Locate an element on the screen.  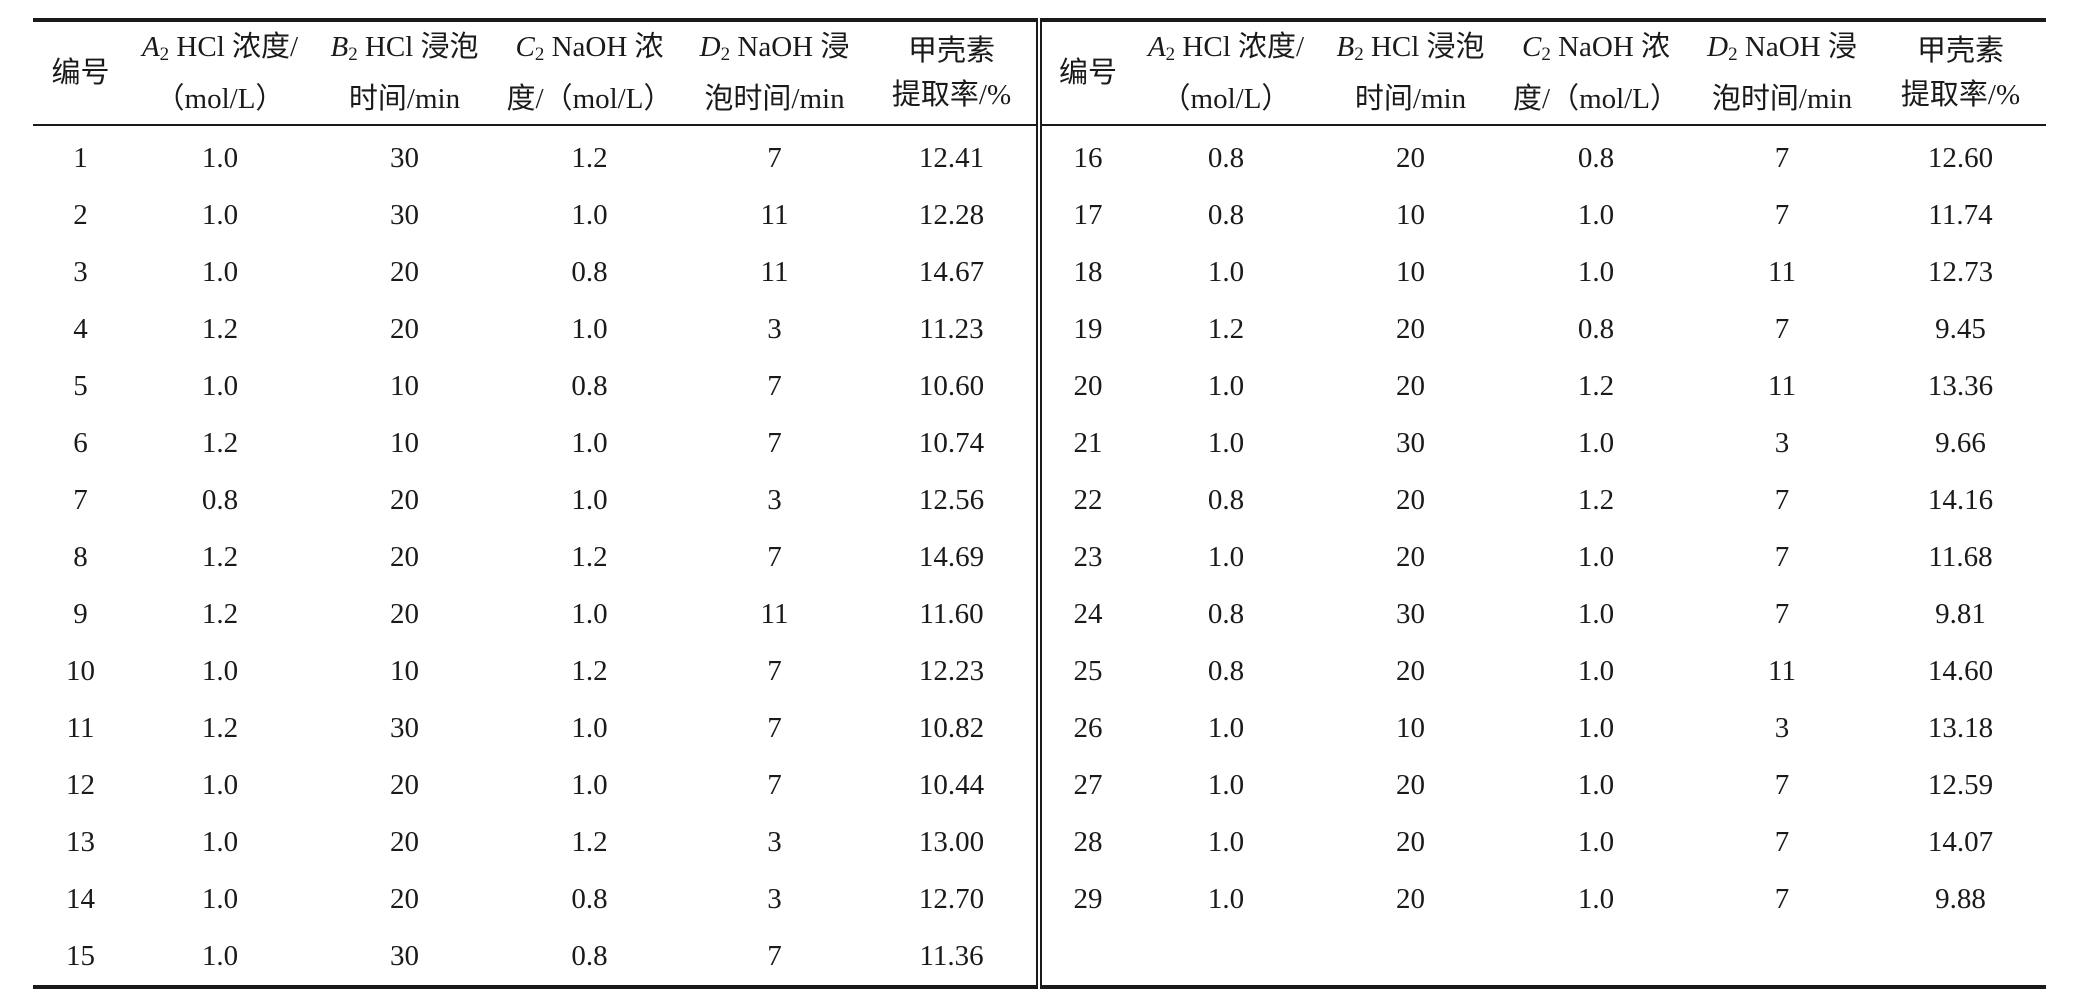
table-cell-col-extraction-rate: 14.16 is located at coordinates (1960, 500).